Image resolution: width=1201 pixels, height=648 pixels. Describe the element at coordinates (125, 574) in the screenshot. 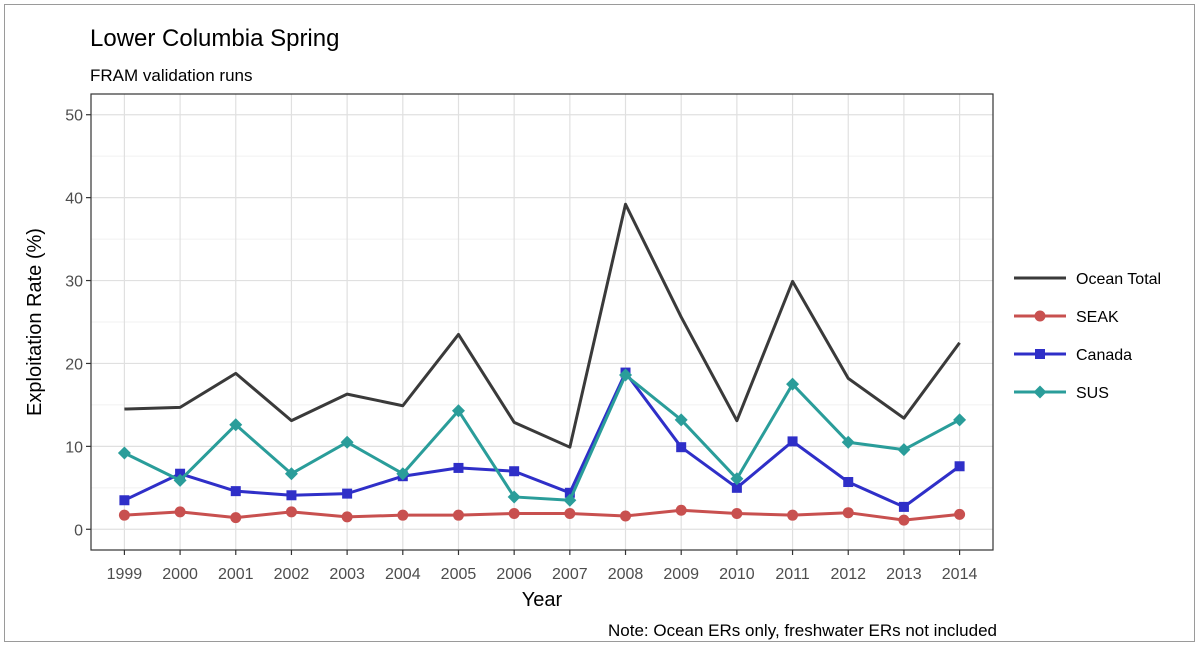

I see `x-tick-label: 1999` at that location.